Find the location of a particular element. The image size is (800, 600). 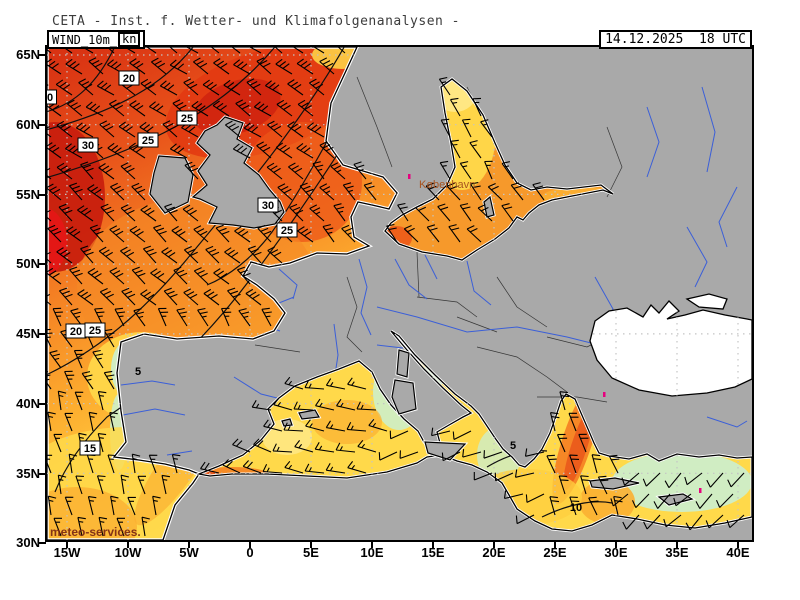

lat-axis-label: 50N is located at coordinates (28, 264).